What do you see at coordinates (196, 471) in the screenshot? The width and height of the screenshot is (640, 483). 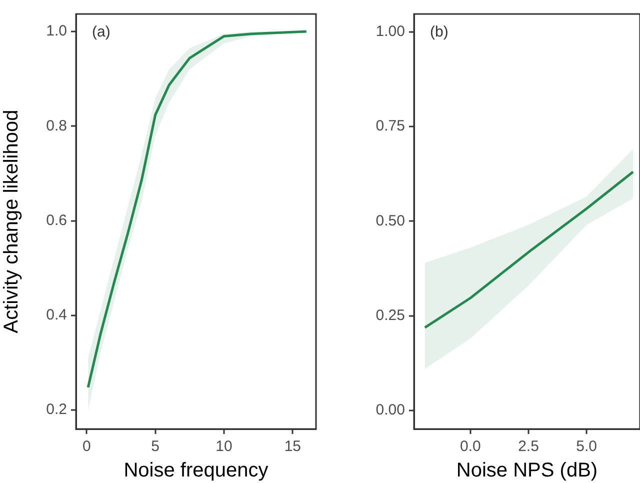 I see `x-axis-title: Noise frequency` at bounding box center [196, 471].